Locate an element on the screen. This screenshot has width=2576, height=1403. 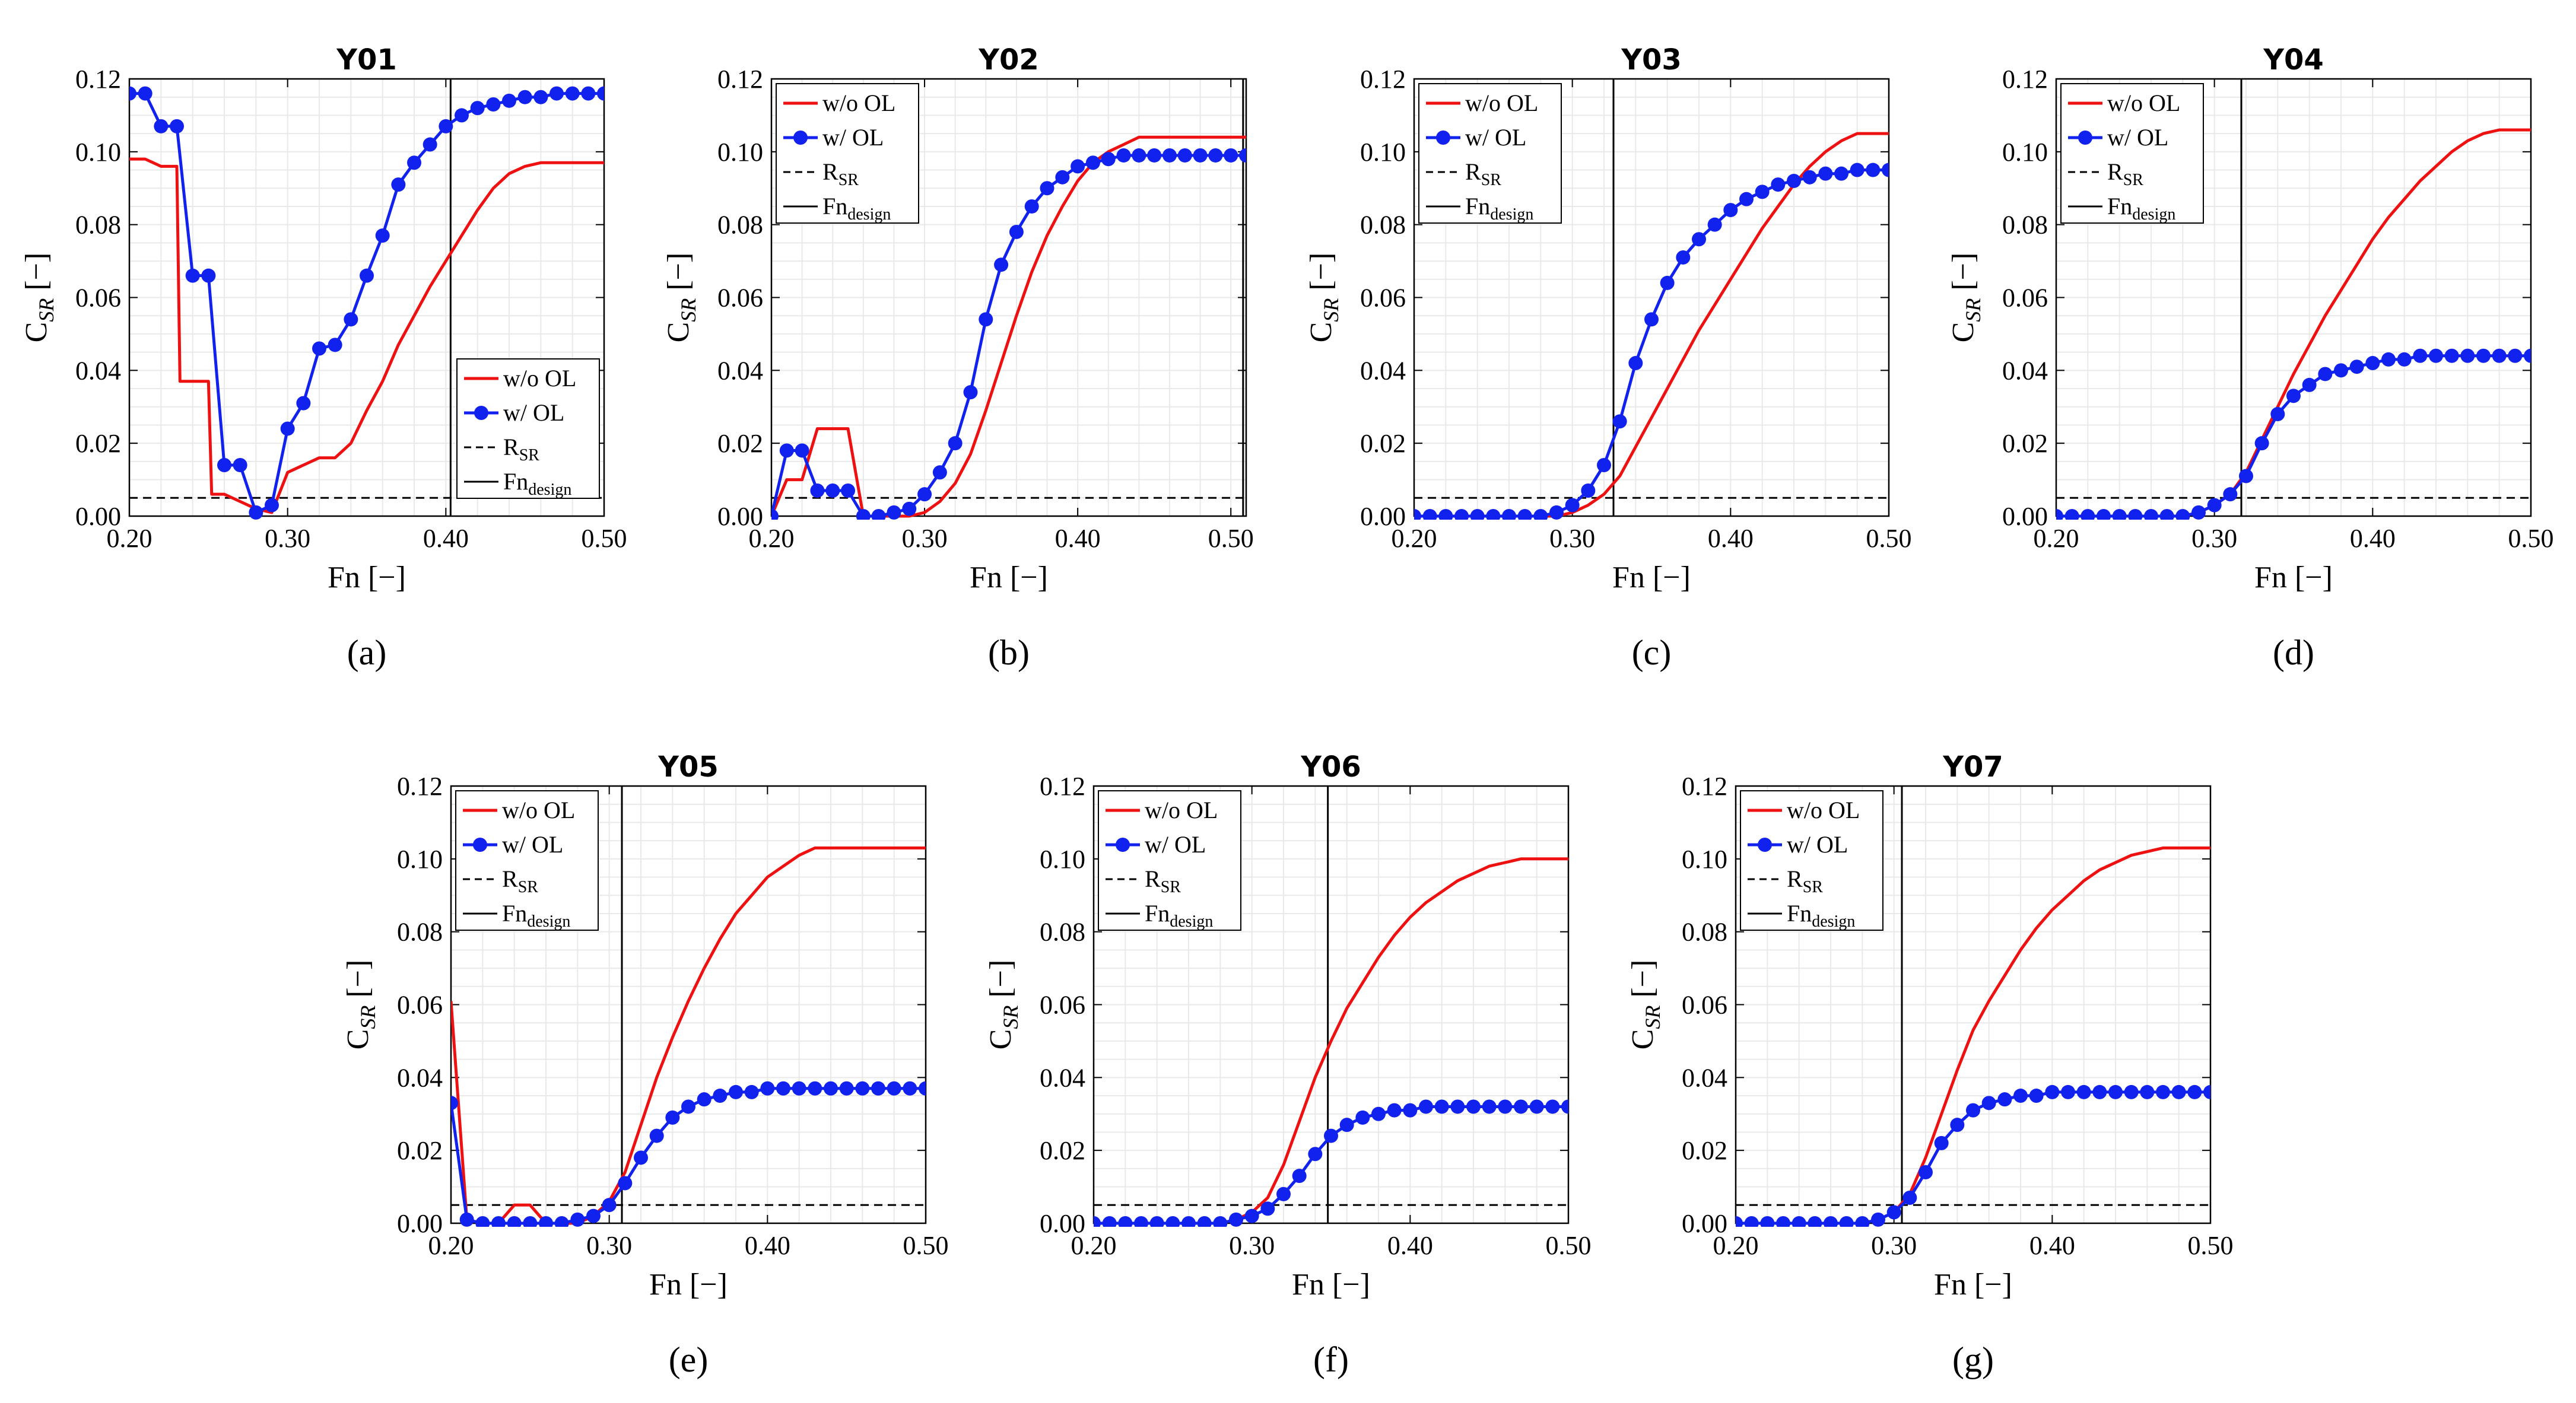
chart-title: Y07 is located at coordinates (1972, 767).